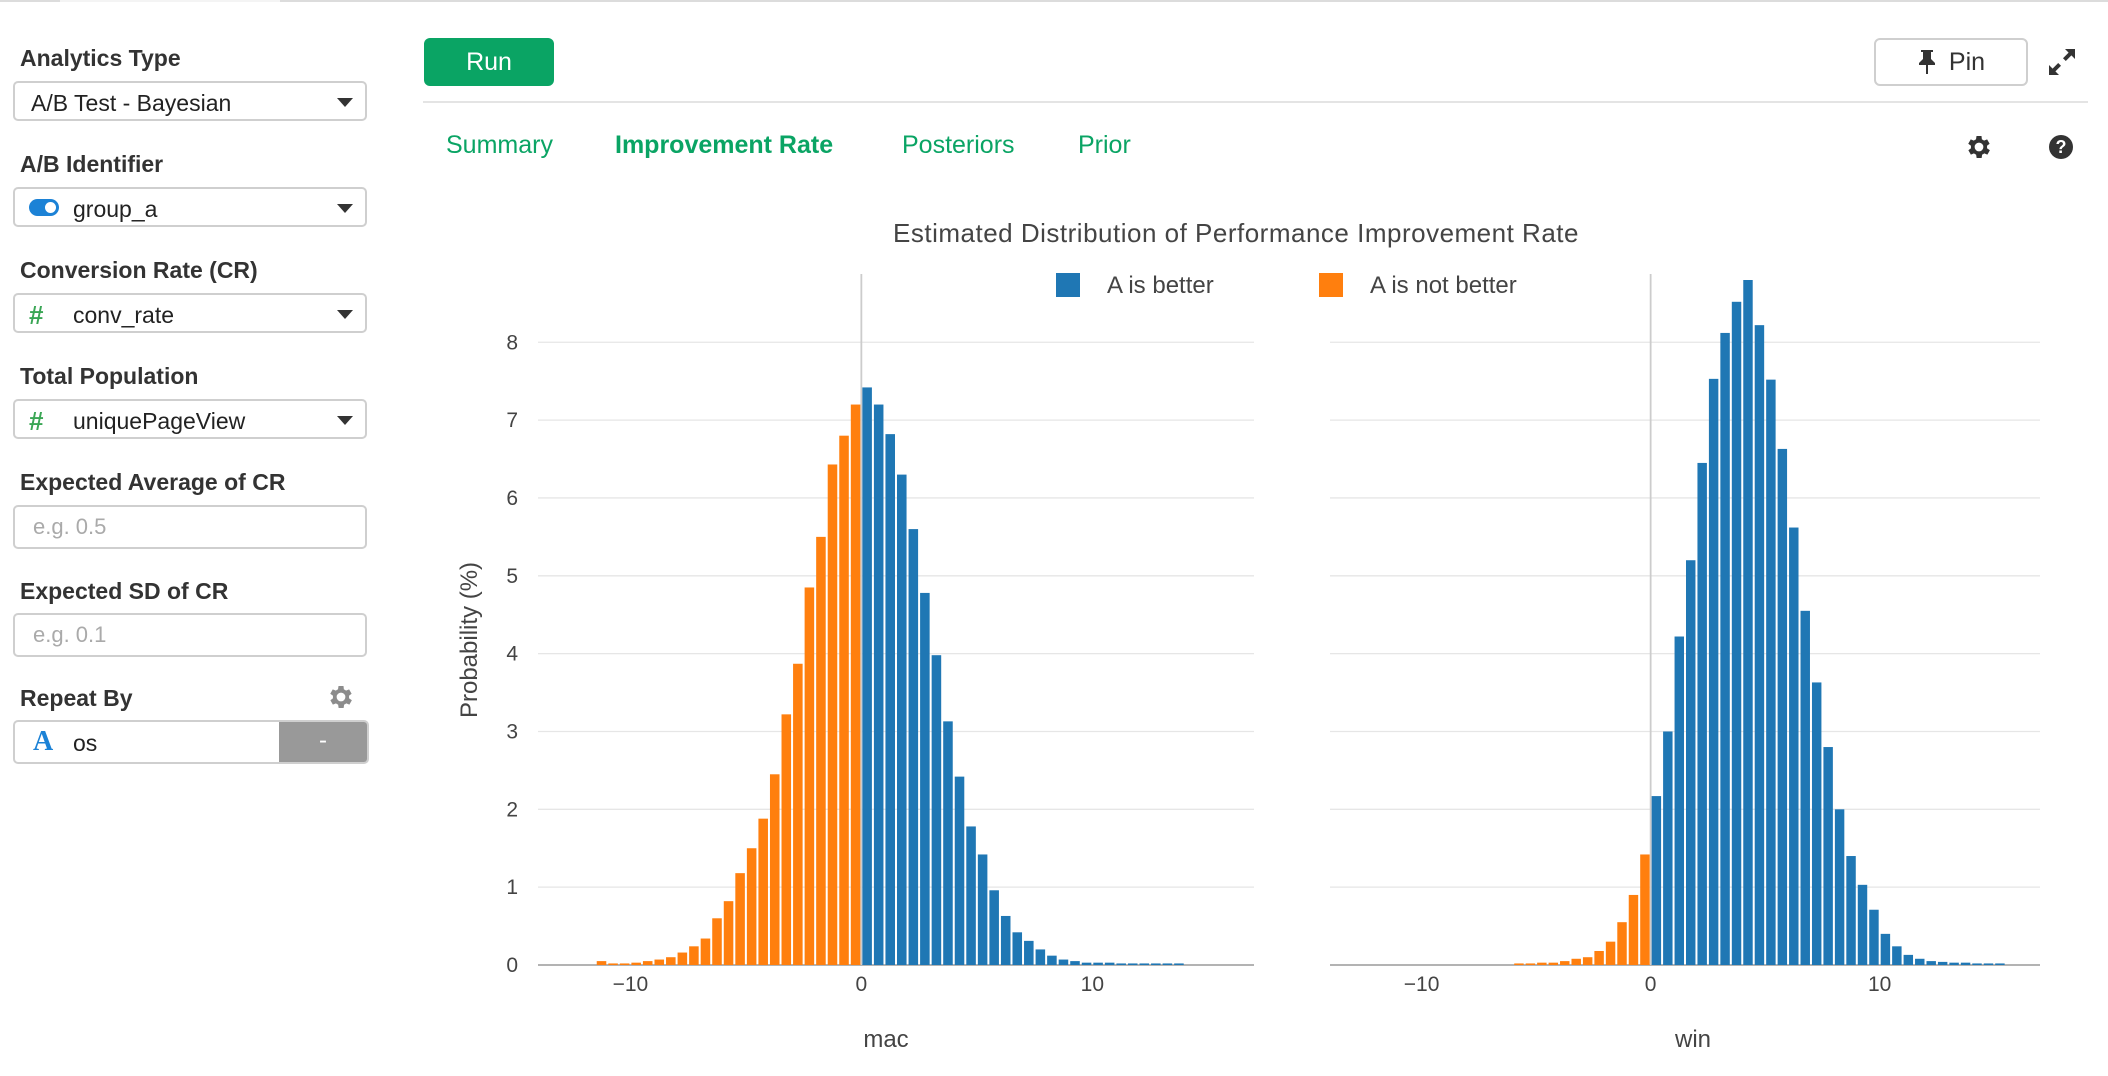  Describe the element at coordinates (2061, 147) in the screenshot. I see `help-icon: ?` at that location.